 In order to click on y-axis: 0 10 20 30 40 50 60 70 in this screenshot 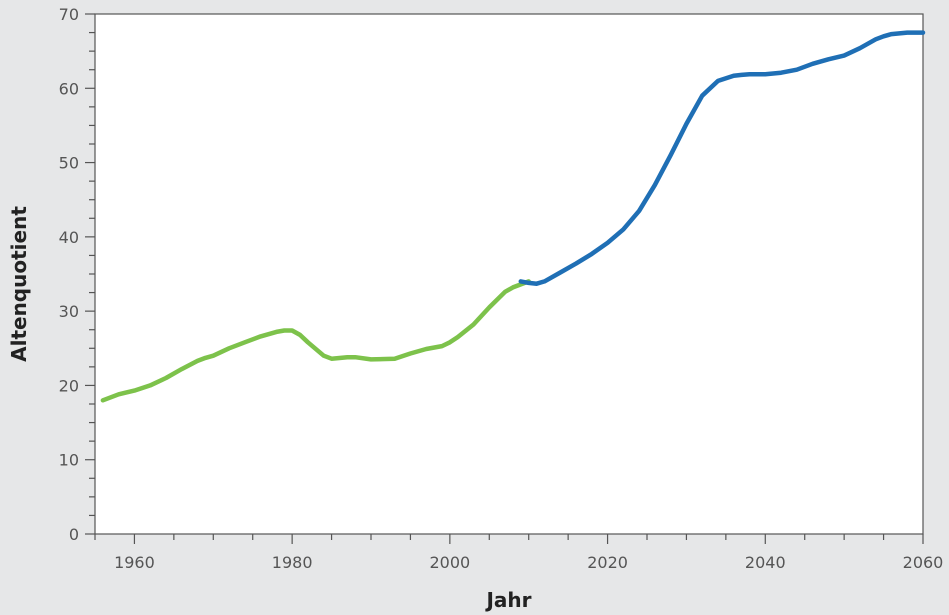, I will do `click(77, 274)`.